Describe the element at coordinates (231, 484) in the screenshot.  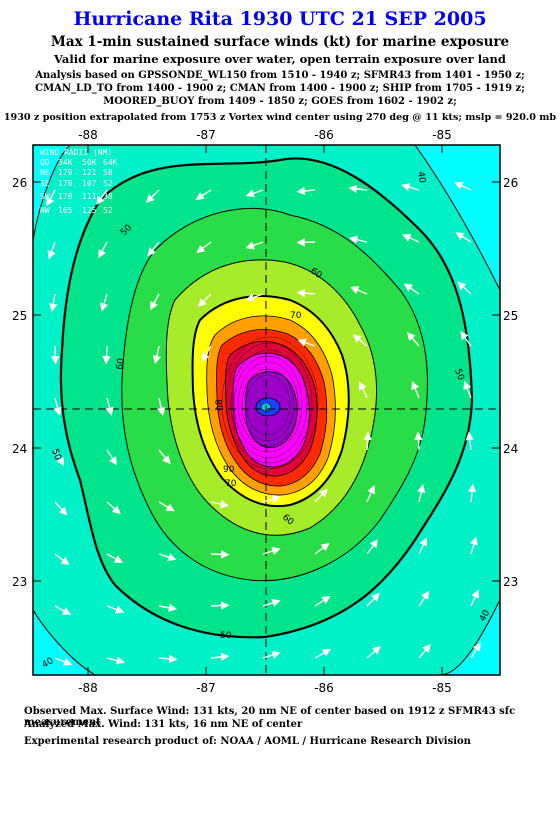
I see `contour-label-70-s: 70` at that location.